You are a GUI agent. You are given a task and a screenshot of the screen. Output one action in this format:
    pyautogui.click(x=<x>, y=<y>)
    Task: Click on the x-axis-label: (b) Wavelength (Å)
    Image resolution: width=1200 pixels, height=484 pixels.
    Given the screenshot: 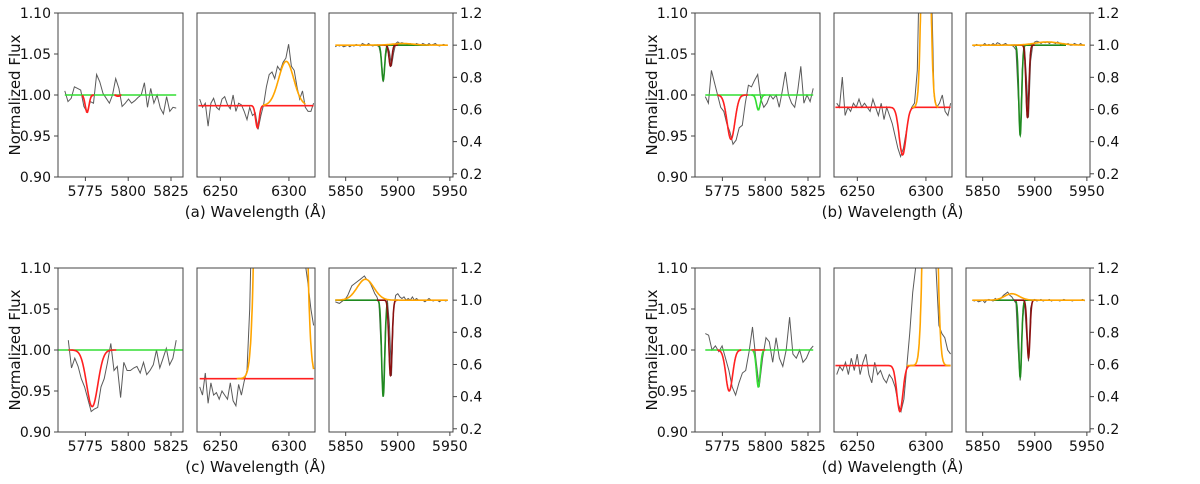 What is the action you would take?
    pyautogui.click(x=893, y=211)
    